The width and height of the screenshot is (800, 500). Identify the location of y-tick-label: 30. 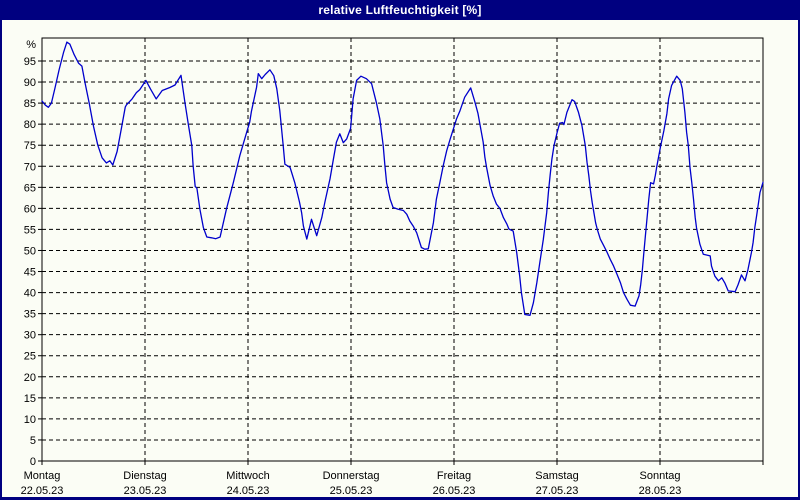
(30, 336).